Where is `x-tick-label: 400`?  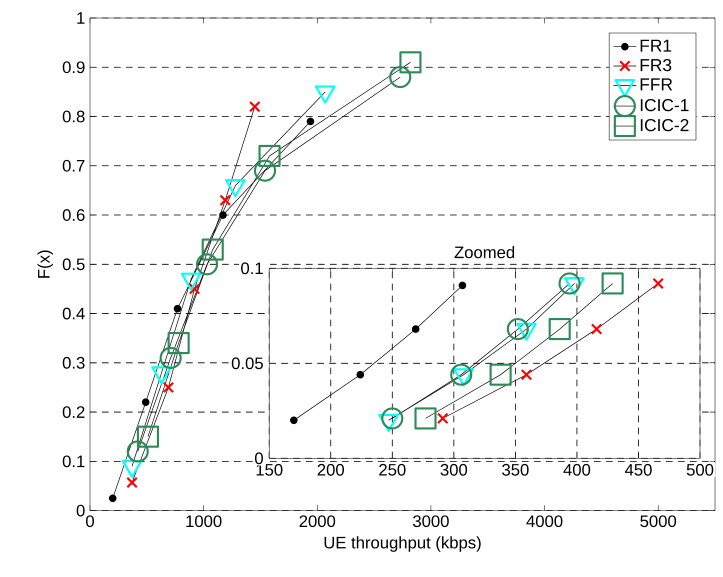 x-tick-label: 400 is located at coordinates (576, 470).